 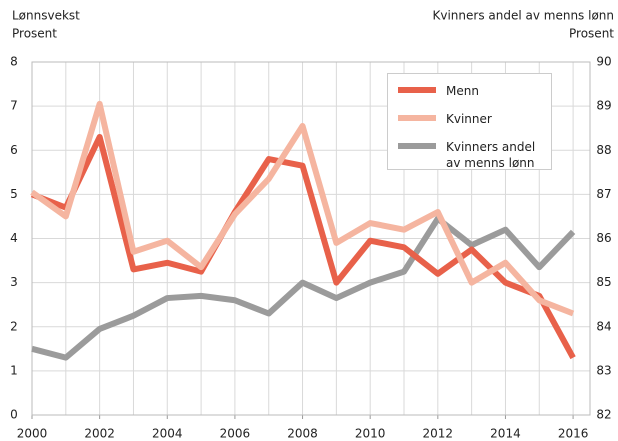 I want to click on y-tick-label: 2, so click(x=14, y=326).